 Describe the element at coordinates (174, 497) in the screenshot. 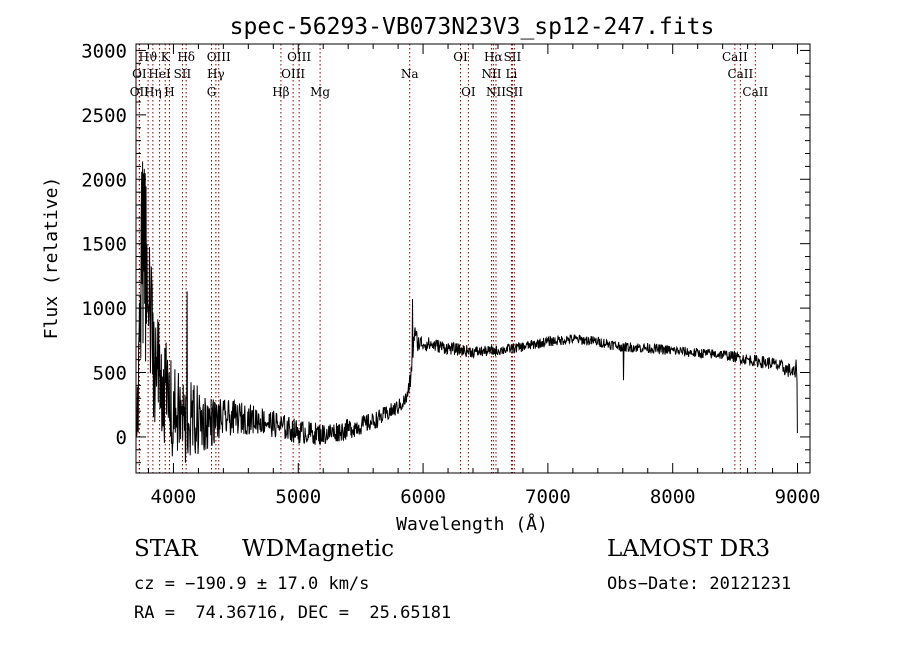

I see `x-tick-label: 4000` at that location.